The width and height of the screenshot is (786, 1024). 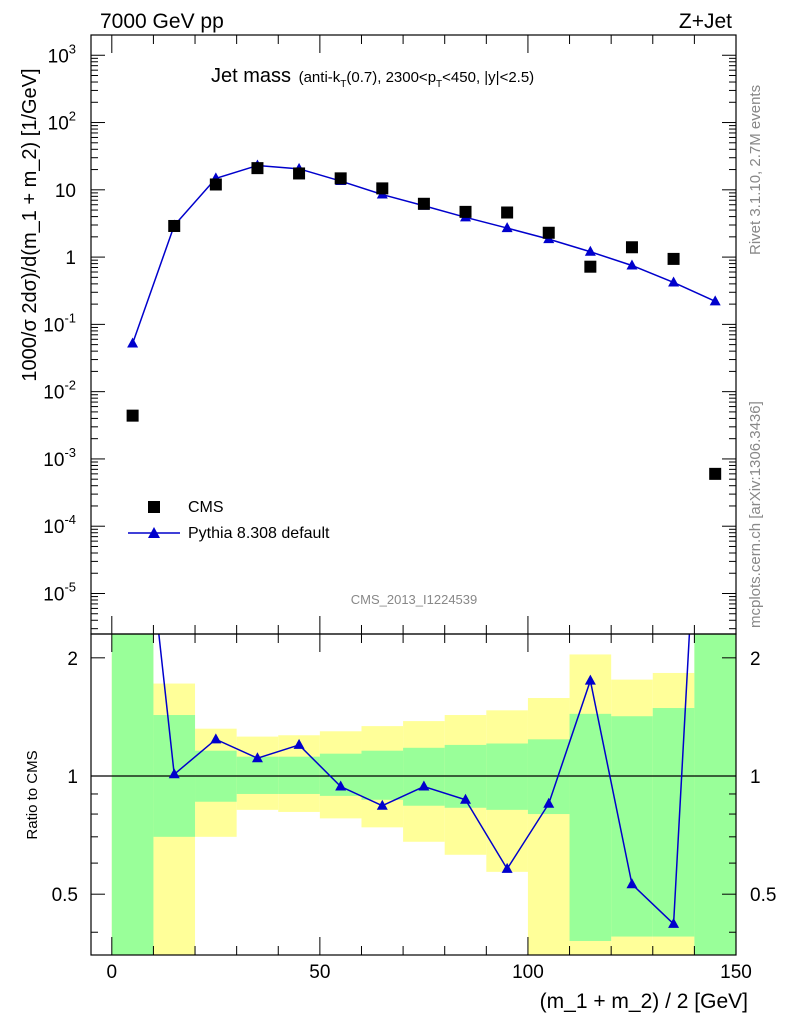 I want to click on side-source: mcplots.cern.ch [arXiv:1306.3436], so click(x=755, y=514).